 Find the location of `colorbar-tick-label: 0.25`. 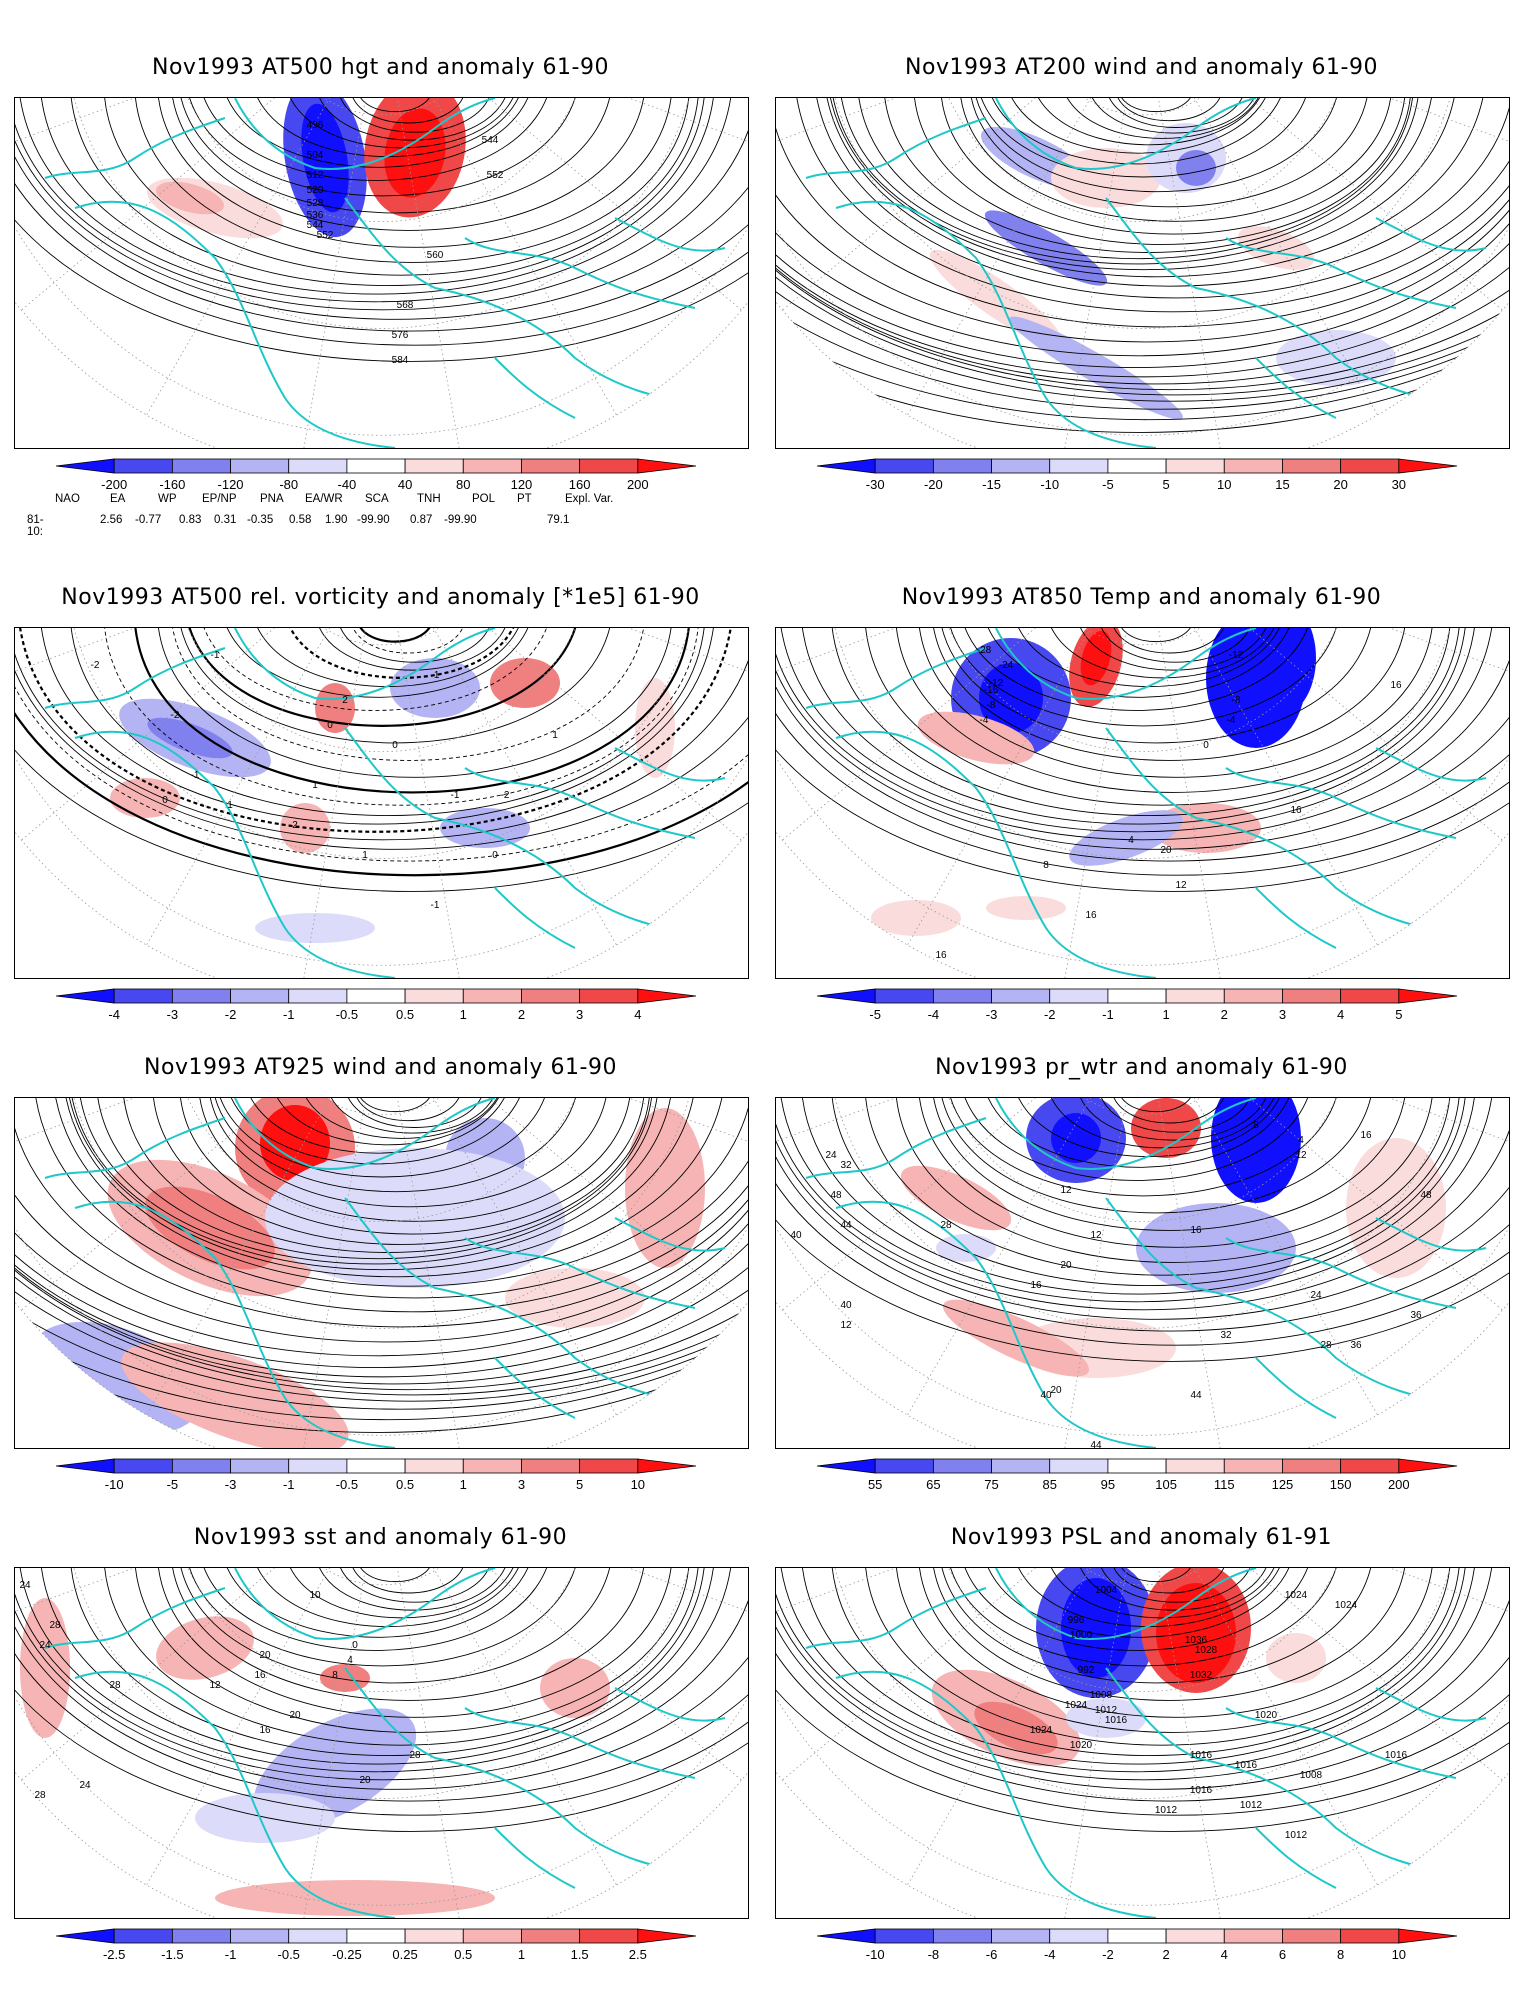

colorbar-tick-label: 0.25 is located at coordinates (404, 1954).